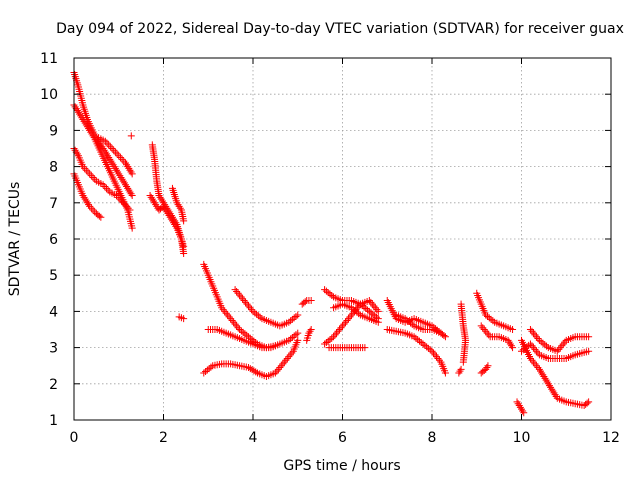 The image size is (640, 480). What do you see at coordinates (53, 349) in the screenshot?
I see `y-tick-label: 3` at bounding box center [53, 349].